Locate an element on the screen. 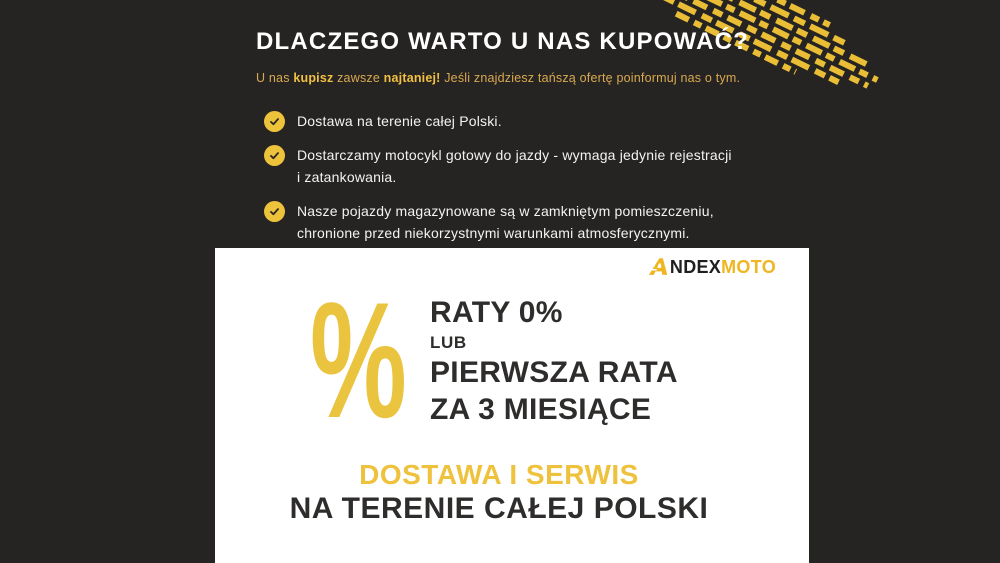 The height and width of the screenshot is (563, 1000). subtitle-bold: najtaniej! is located at coordinates (412, 78).